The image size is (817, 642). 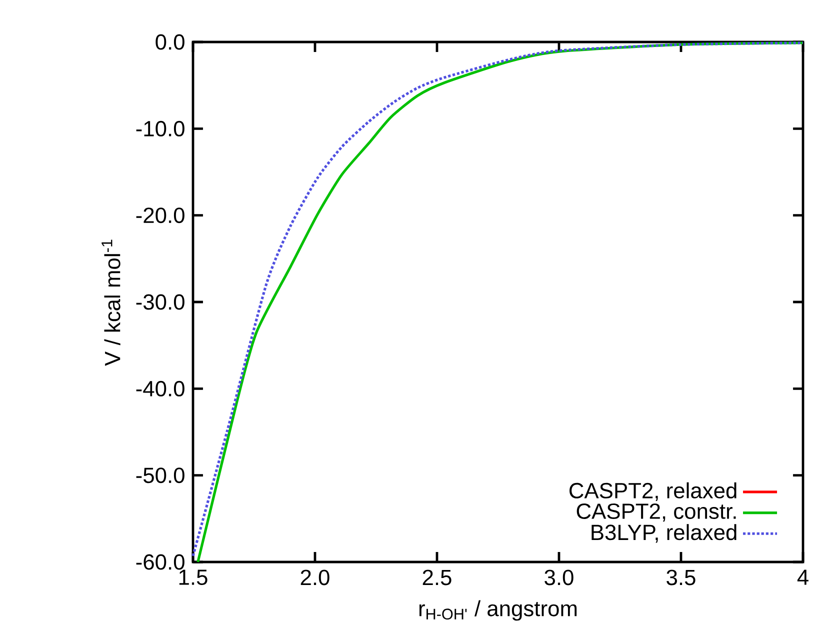 What do you see at coordinates (193, 578) in the screenshot?
I see `x-tick-label: 1.5` at bounding box center [193, 578].